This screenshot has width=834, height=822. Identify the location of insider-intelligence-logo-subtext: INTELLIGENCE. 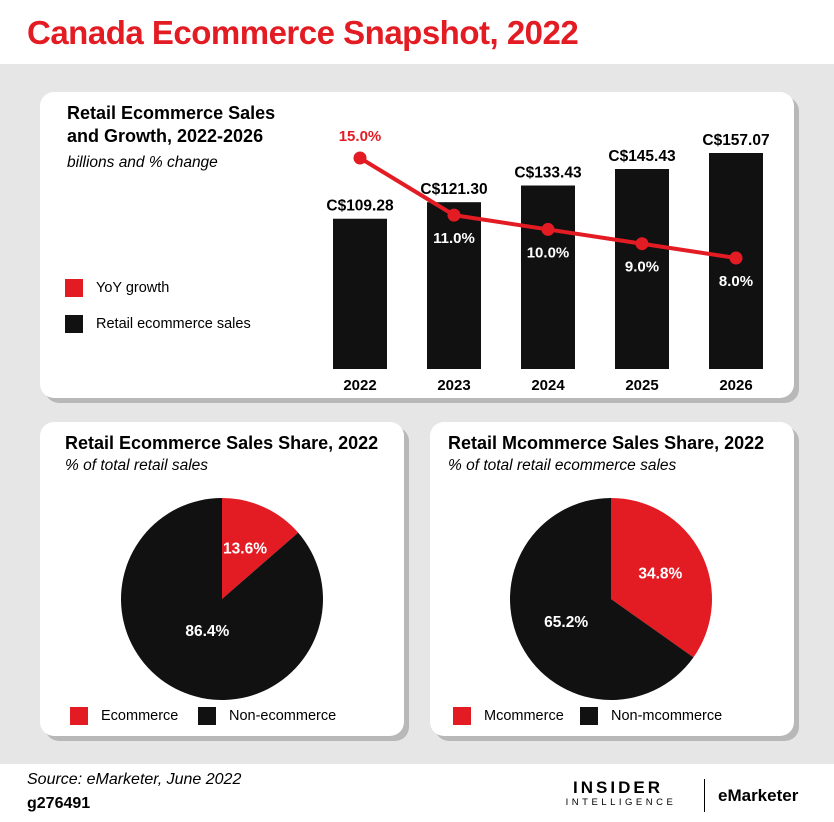
(621, 802).